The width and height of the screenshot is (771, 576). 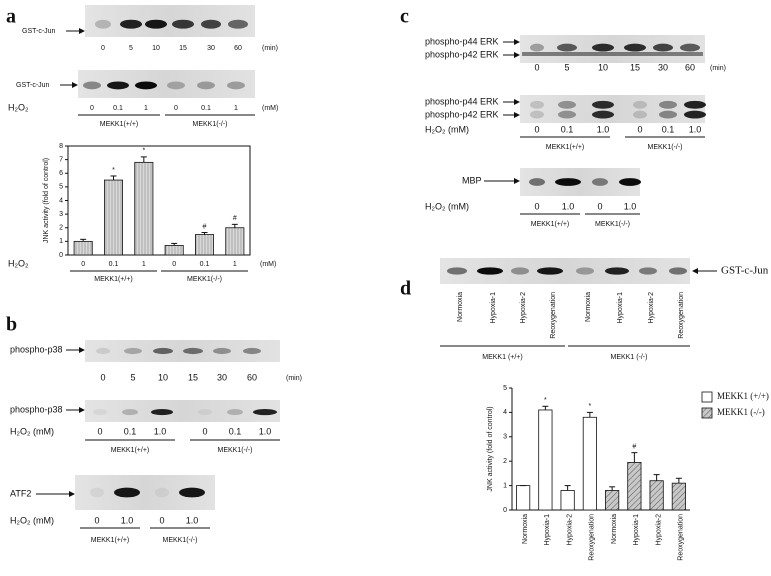 I want to click on blot-label: ATF2, so click(x=20, y=493).